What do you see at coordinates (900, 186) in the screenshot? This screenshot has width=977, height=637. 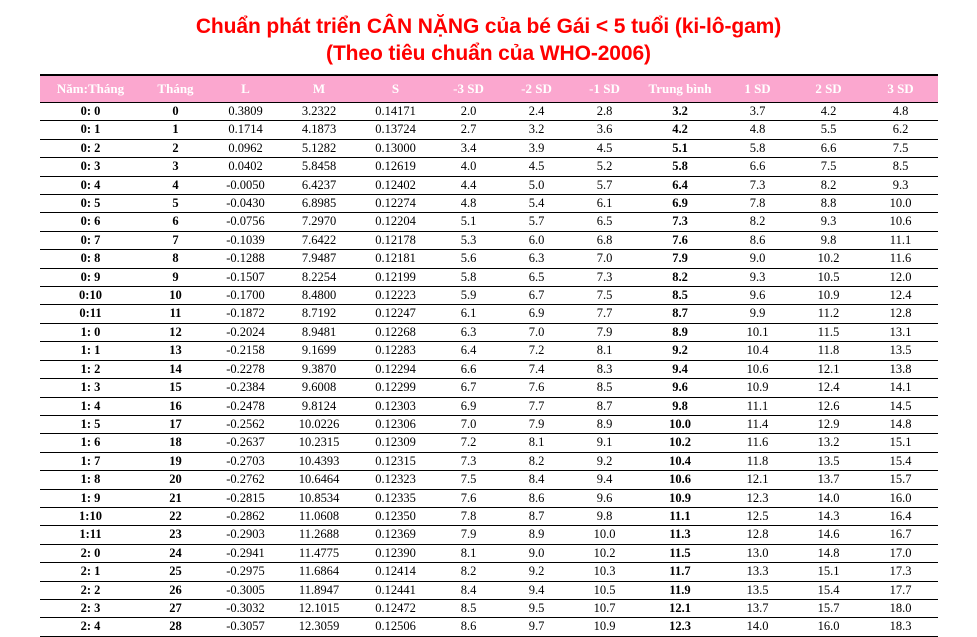 I see `cell-r4-c11: 9.3` at bounding box center [900, 186].